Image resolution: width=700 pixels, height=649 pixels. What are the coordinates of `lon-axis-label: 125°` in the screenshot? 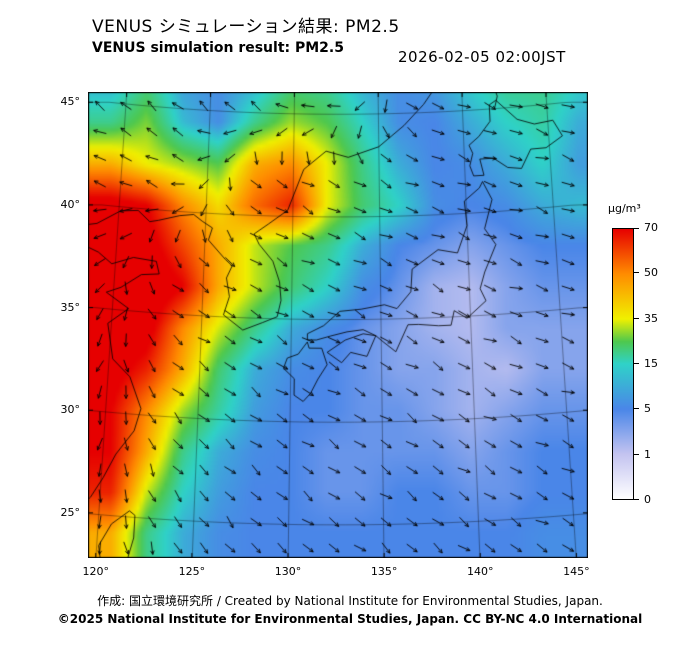 It's located at (192, 571).